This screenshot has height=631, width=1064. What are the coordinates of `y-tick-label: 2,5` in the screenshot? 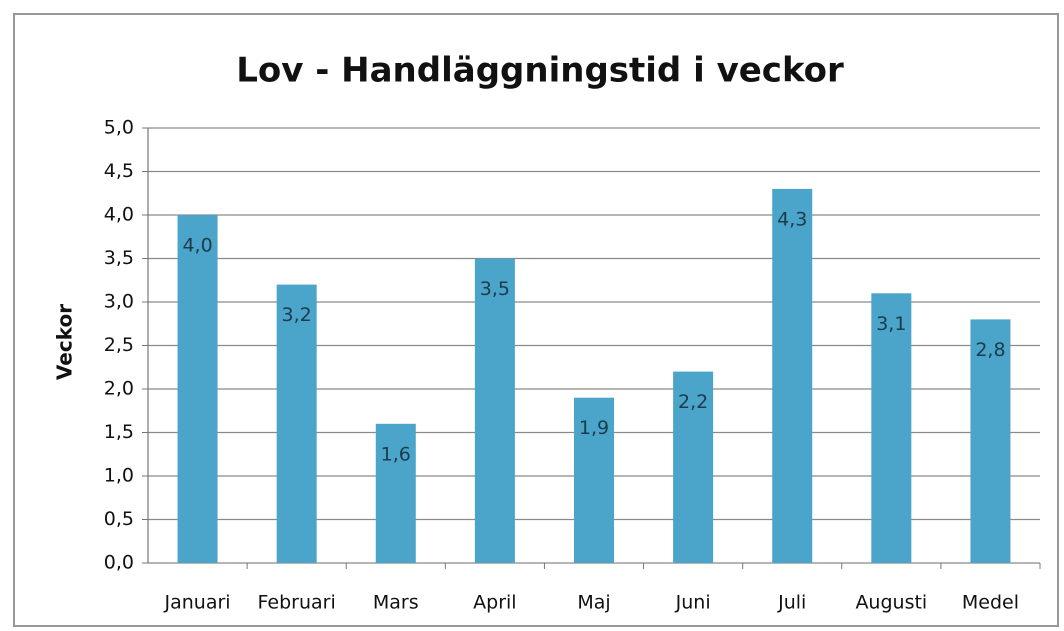 It's located at (119, 345).